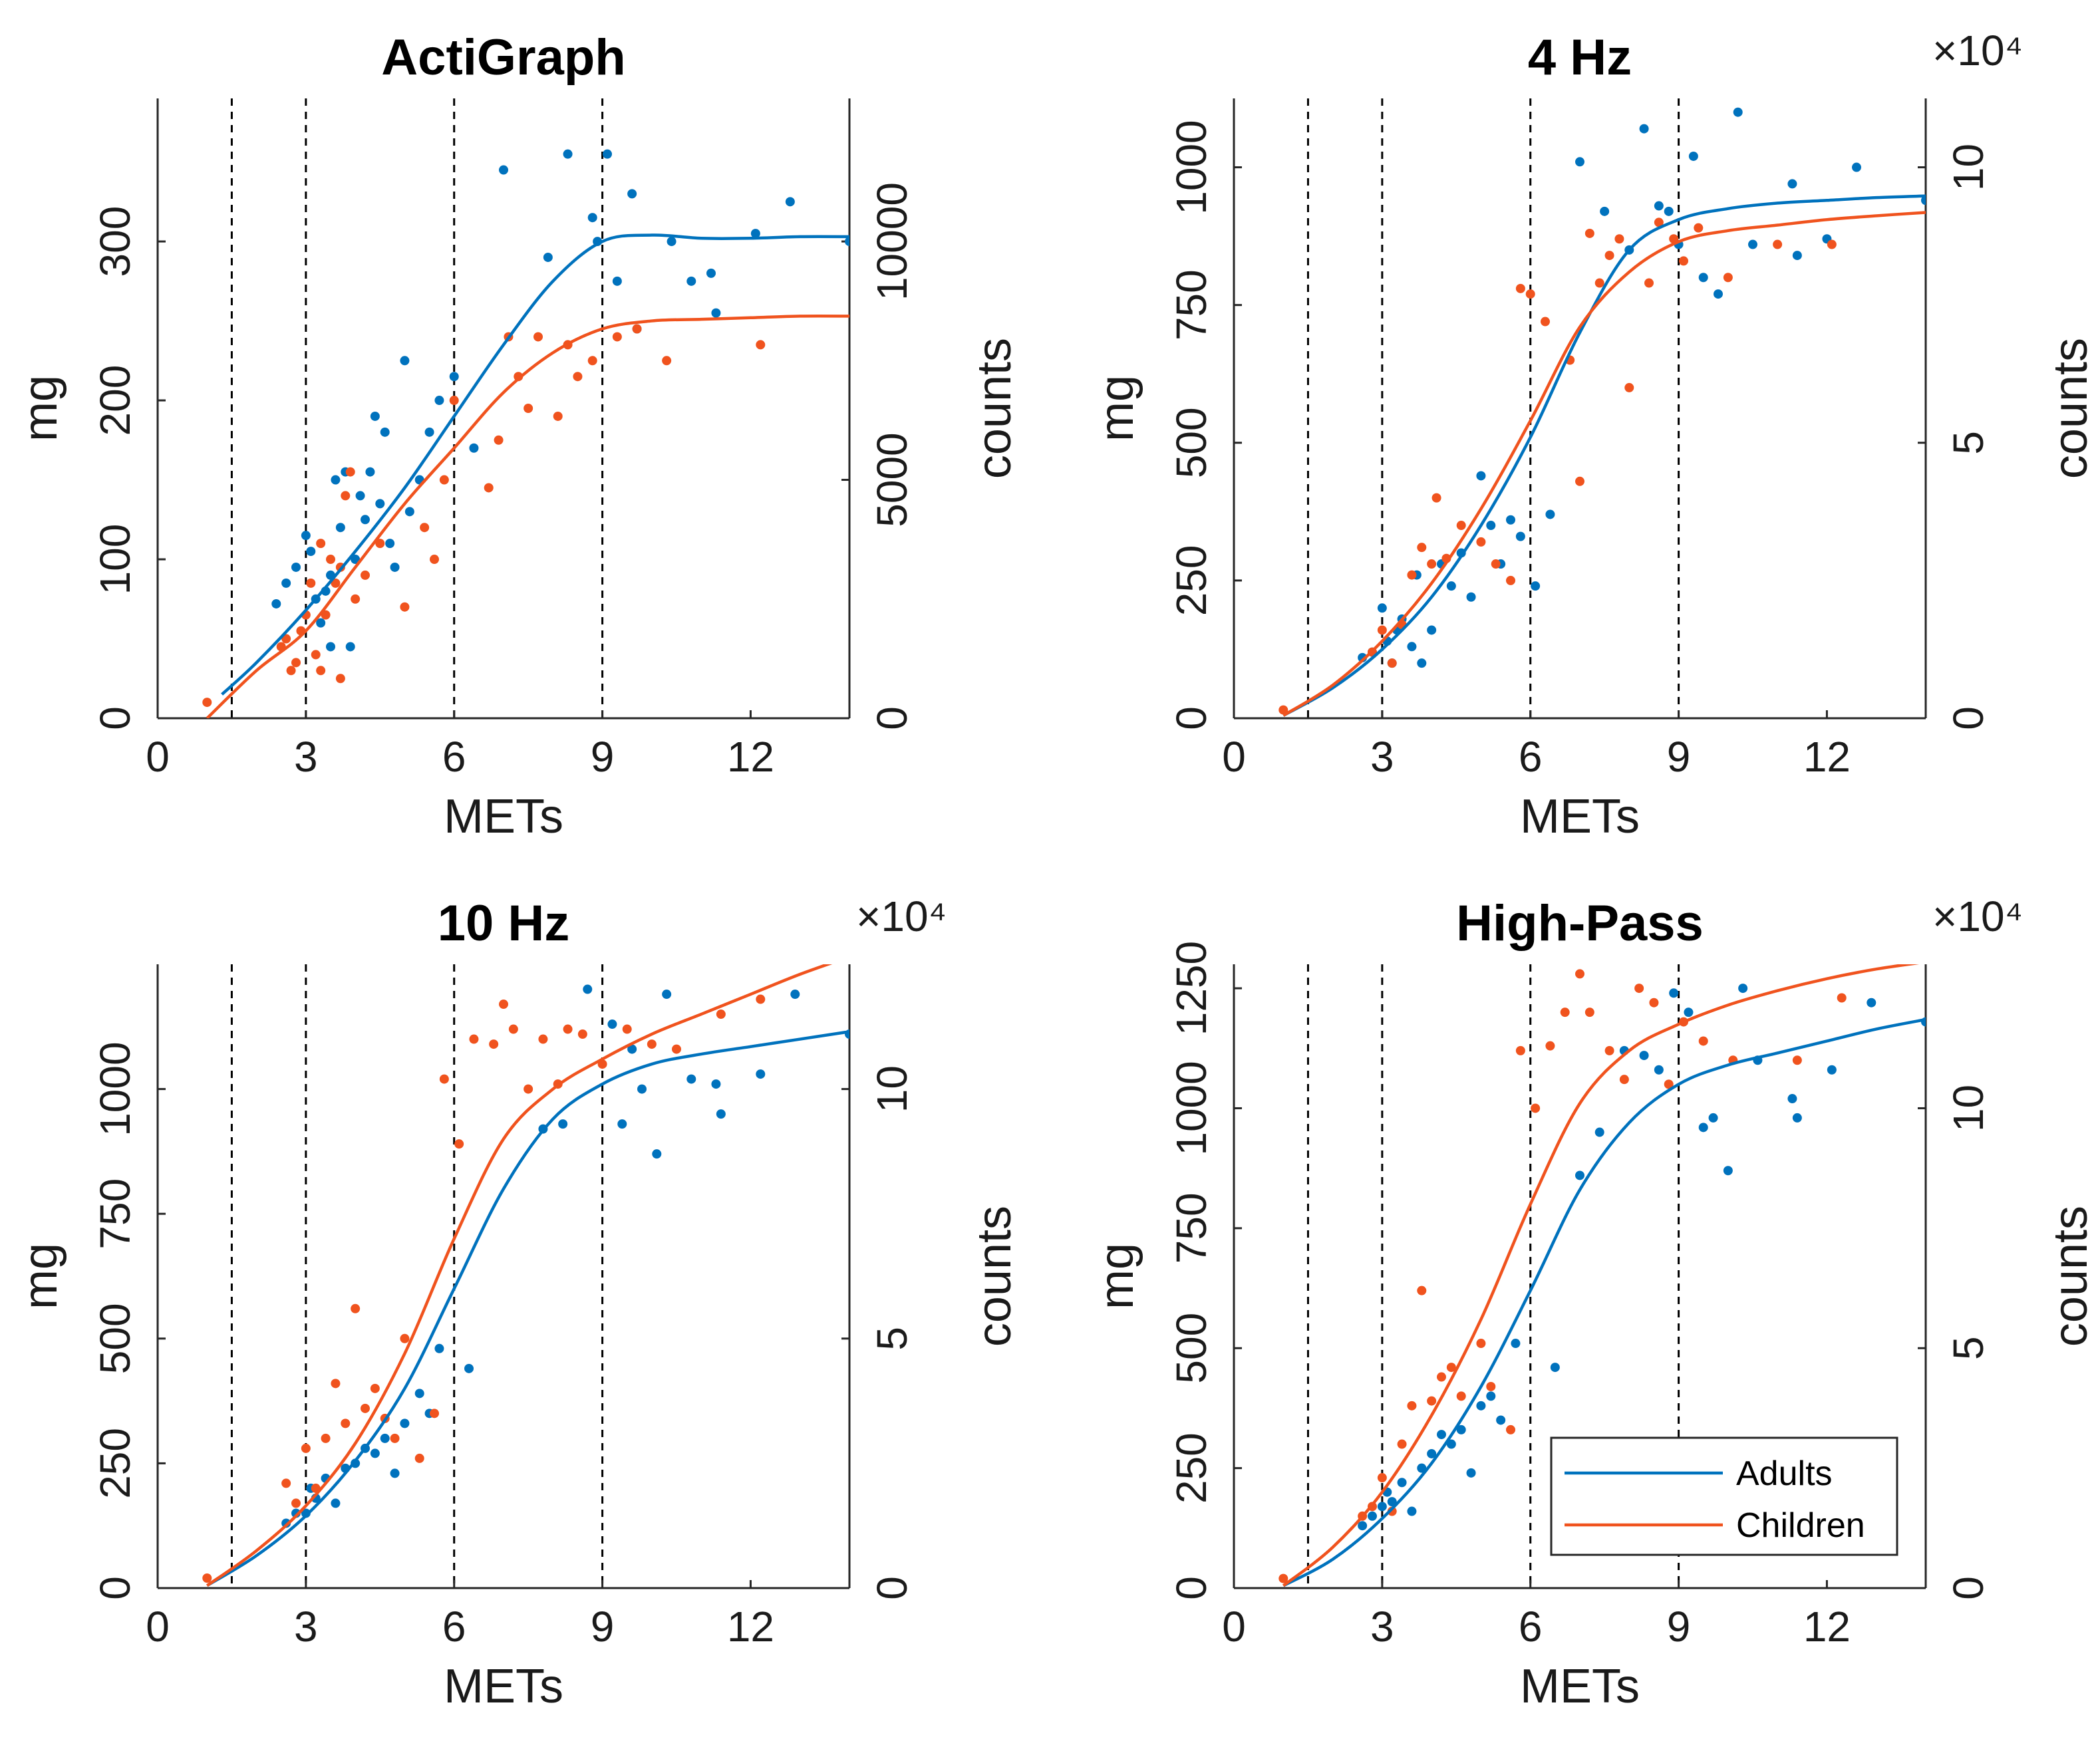 This screenshot has width=2100, height=1755. I want to click on x-tick-label: 0, so click(158, 1627).